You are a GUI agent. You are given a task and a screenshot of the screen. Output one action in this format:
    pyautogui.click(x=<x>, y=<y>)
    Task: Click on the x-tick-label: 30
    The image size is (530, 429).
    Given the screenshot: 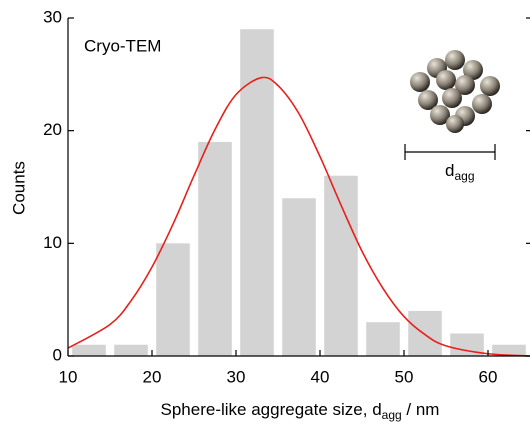 What is the action you would take?
    pyautogui.click(x=236, y=376)
    